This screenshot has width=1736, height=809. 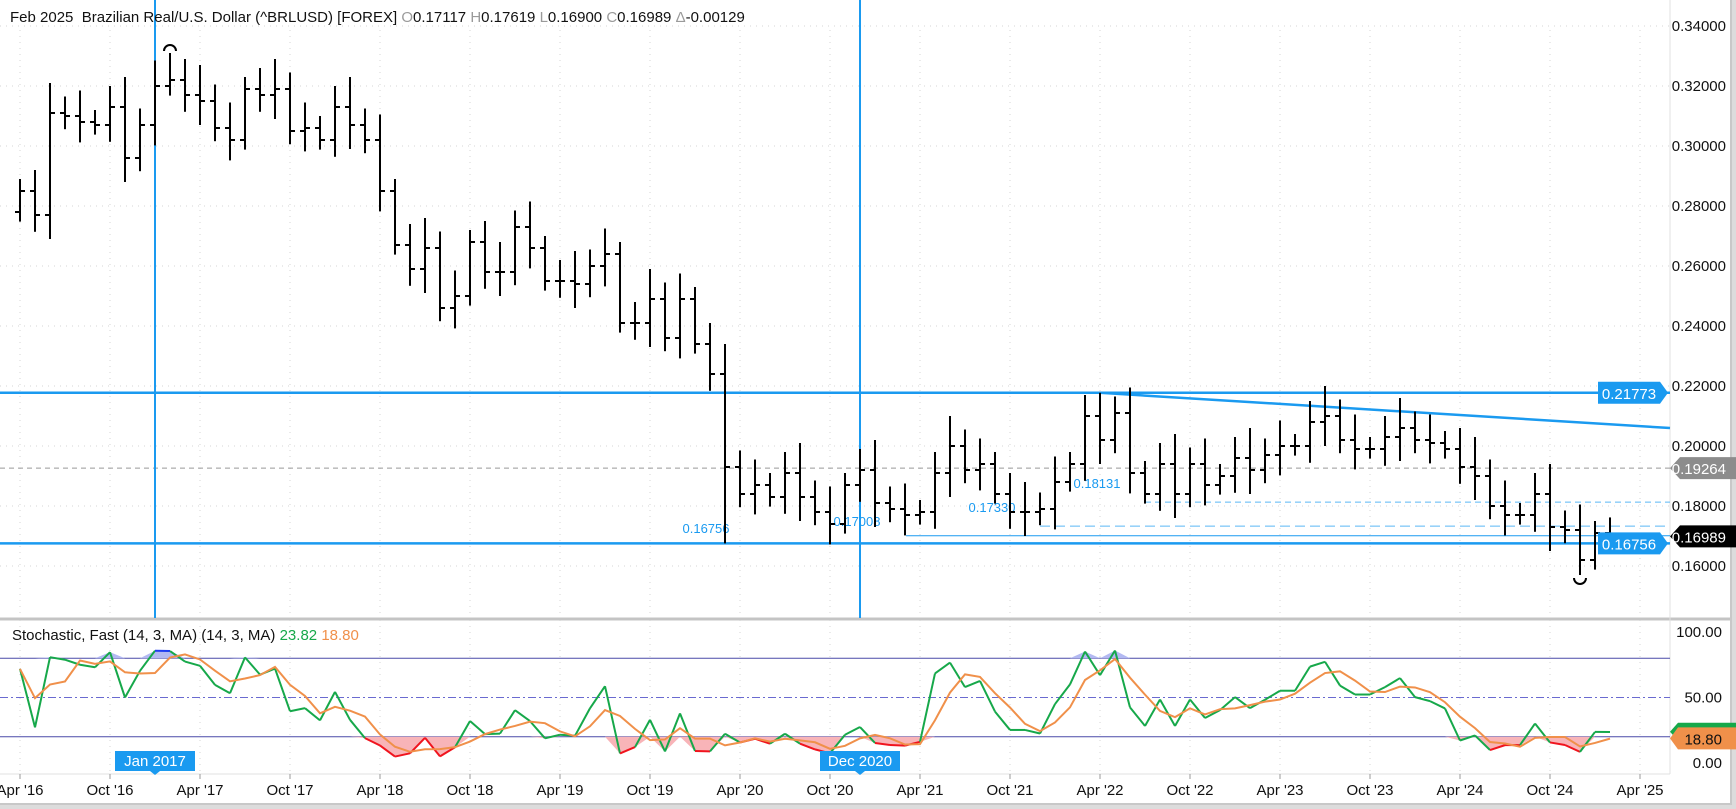 I want to click on resistance-badge: 0.21773, so click(x=1629, y=394).